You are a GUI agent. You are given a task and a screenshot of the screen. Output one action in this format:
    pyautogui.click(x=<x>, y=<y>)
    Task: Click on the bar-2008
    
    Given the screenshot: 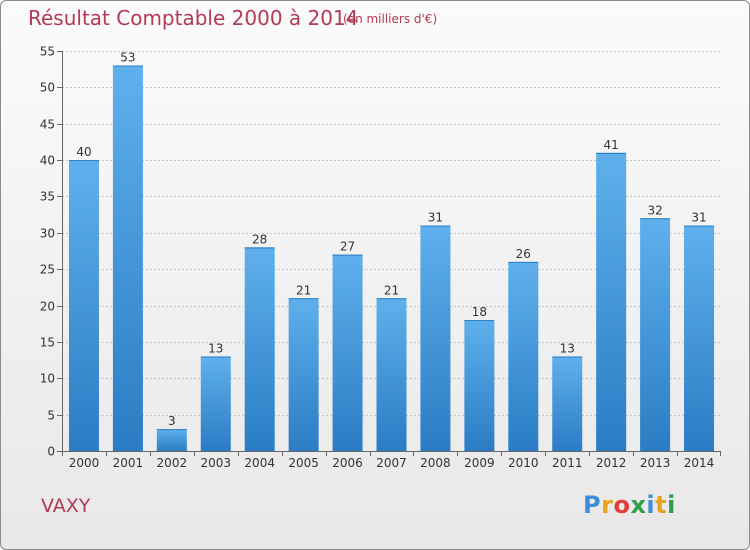 What is the action you would take?
    pyautogui.click(x=435, y=338)
    